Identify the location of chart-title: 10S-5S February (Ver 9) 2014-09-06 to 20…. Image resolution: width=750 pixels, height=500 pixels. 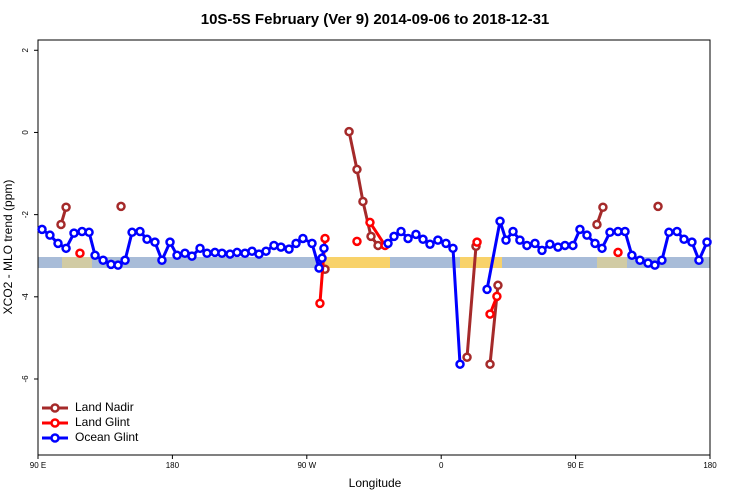
(375, 19).